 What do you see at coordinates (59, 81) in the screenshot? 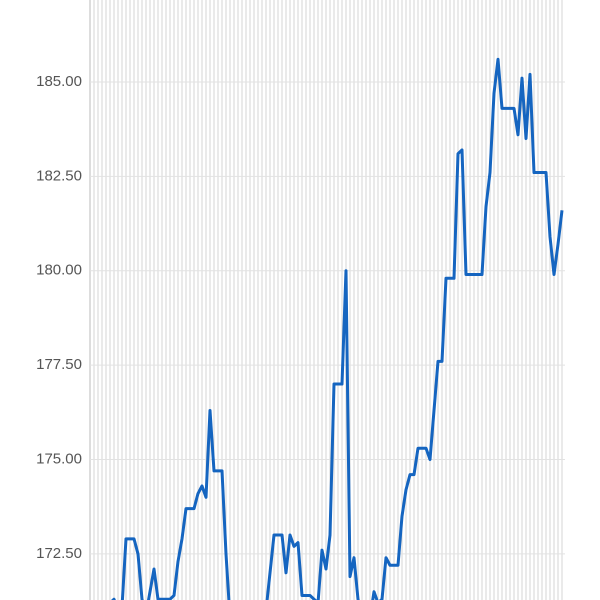
I see `y-tick-label: 185.00` at bounding box center [59, 81].